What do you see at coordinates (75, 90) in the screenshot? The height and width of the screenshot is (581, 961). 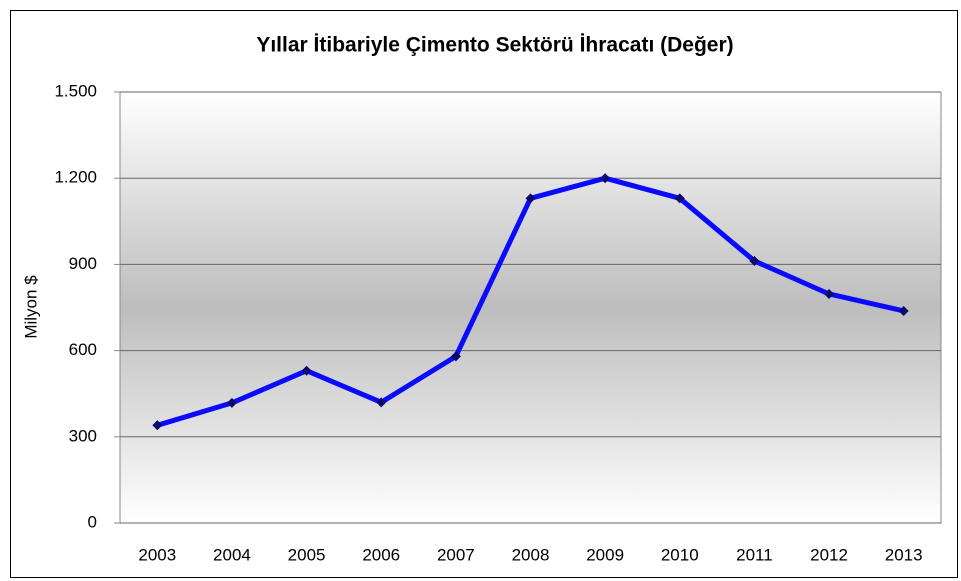 I see `y-tick-label: 1.500` at bounding box center [75, 90].